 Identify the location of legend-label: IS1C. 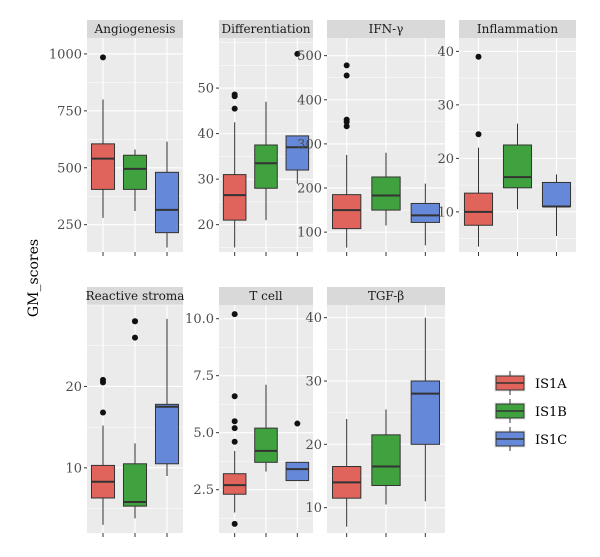
(551, 440).